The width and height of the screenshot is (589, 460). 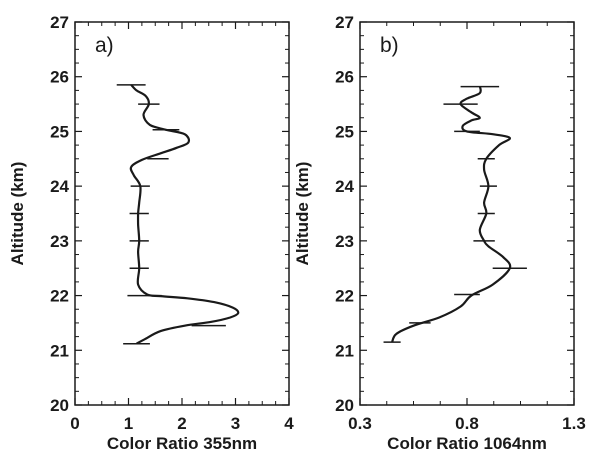 I want to click on x-tick-label: 3, so click(x=235, y=423).